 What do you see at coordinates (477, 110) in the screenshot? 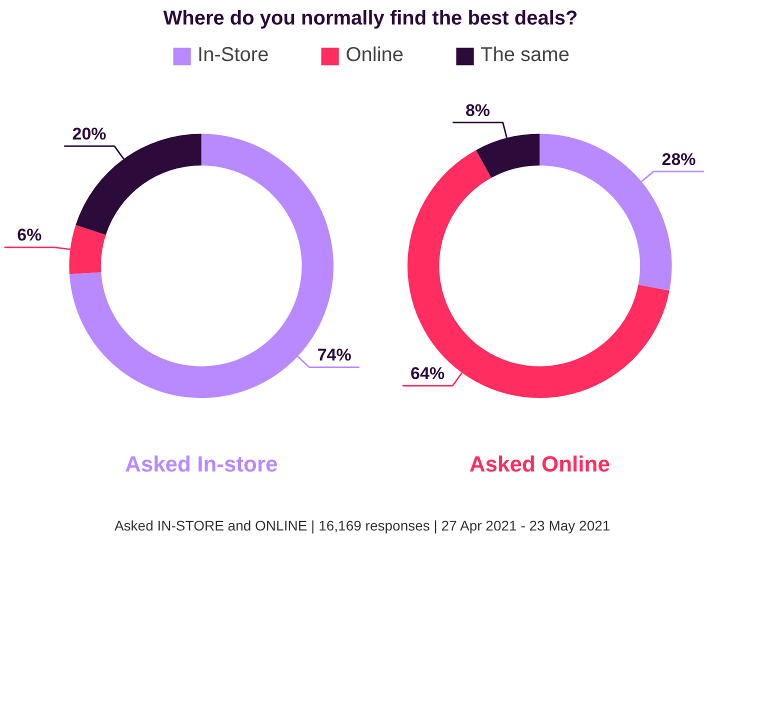
I see `data-label: 8%` at bounding box center [477, 110].